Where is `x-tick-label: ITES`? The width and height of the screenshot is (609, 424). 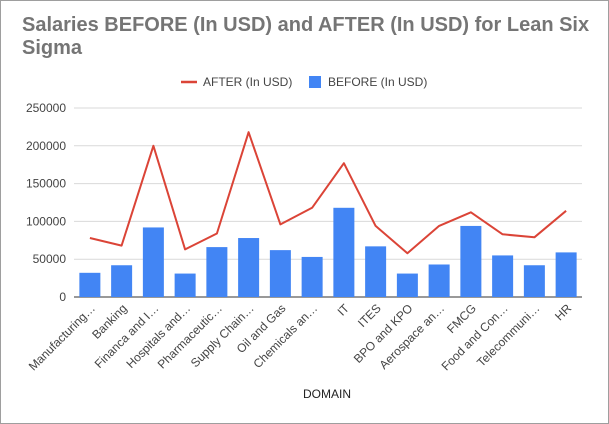
x-tick-label: ITES is located at coordinates (369, 315).